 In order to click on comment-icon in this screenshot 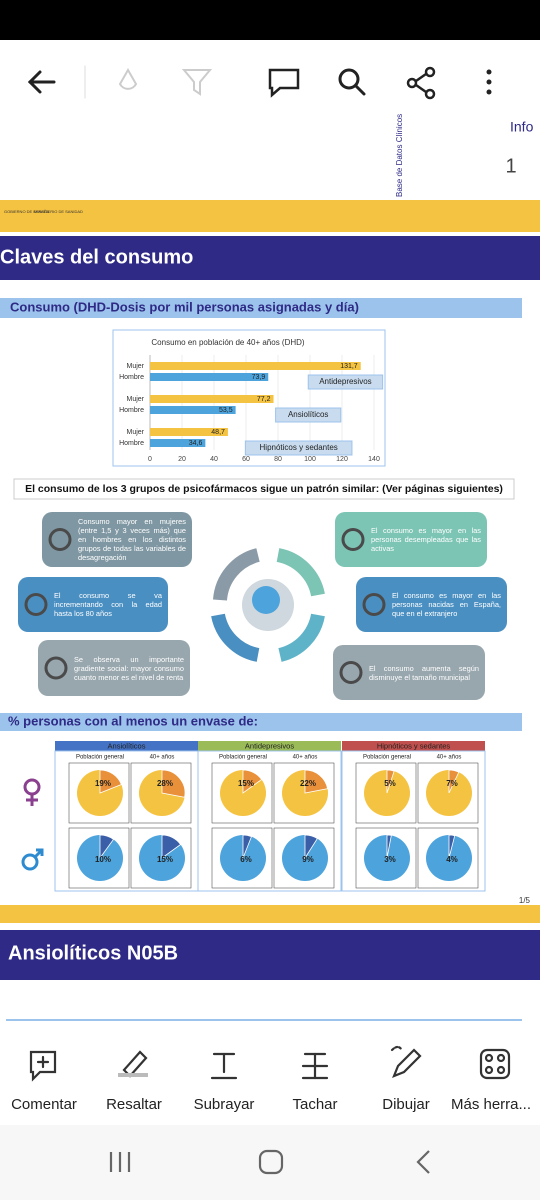, I will do `click(43, 1066)`.